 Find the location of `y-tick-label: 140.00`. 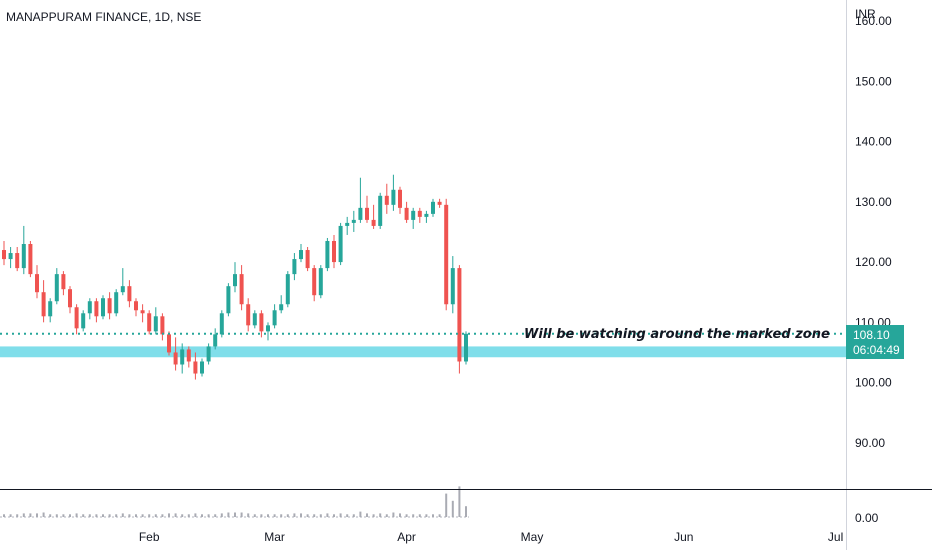

y-tick-label: 140.00 is located at coordinates (873, 142).